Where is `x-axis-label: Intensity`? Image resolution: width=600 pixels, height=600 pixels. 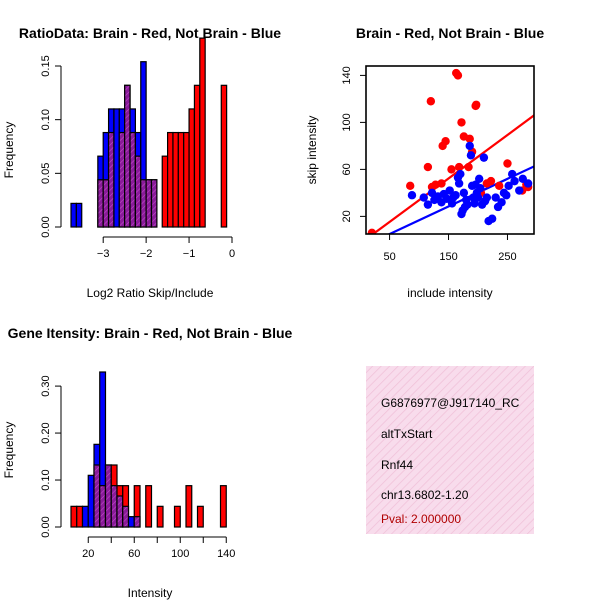 x-axis-label: Intensity is located at coordinates (150, 593).